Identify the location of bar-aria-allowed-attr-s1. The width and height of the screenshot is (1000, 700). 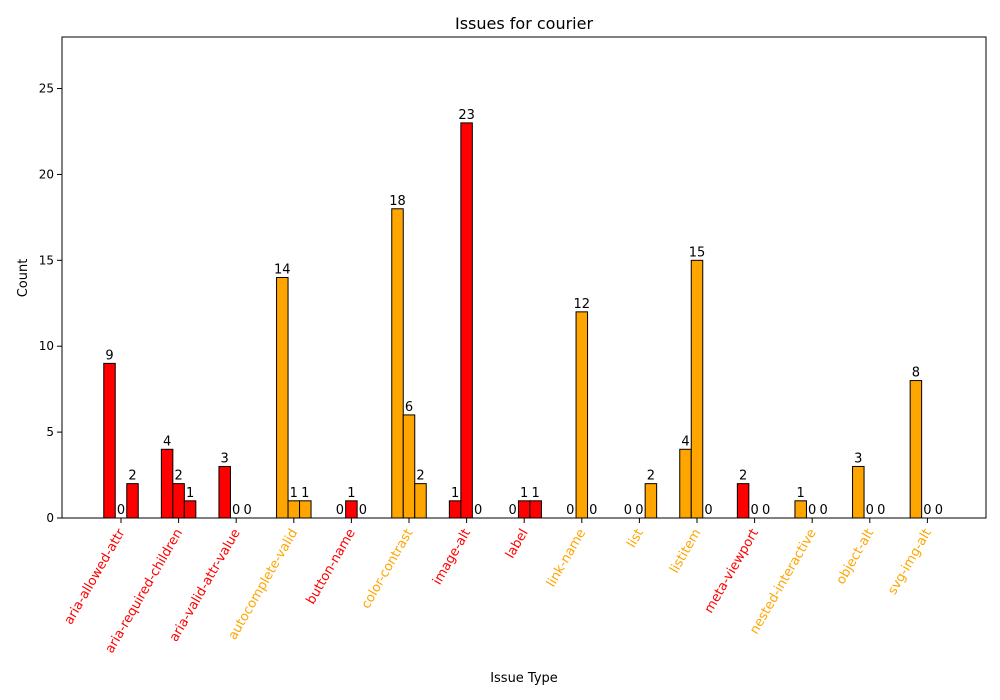
(109, 440).